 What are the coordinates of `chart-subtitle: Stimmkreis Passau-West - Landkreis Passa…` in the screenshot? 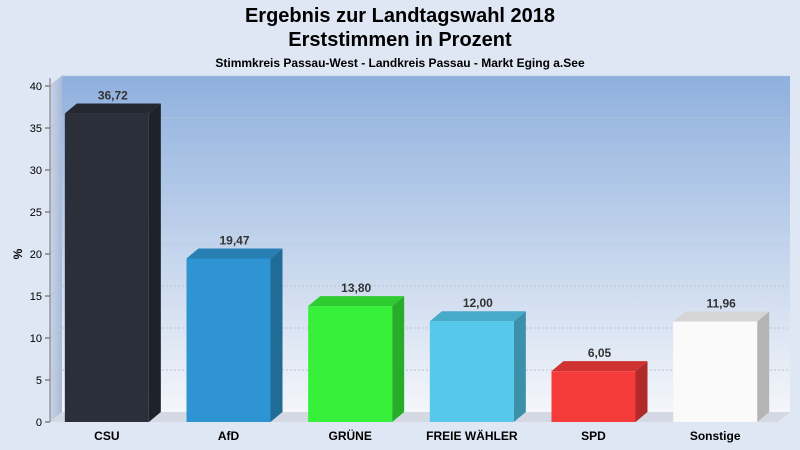 It's located at (400, 63).